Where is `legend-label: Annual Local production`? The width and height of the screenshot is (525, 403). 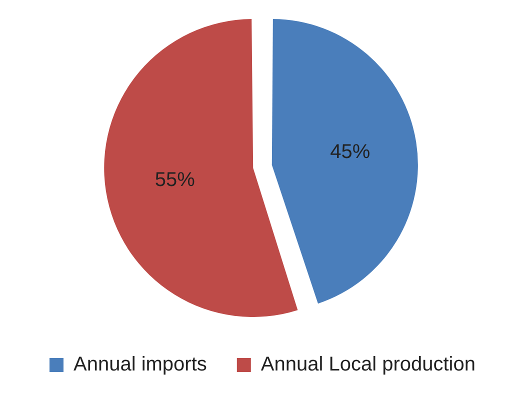
legend-label: Annual Local production is located at coordinates (368, 365).